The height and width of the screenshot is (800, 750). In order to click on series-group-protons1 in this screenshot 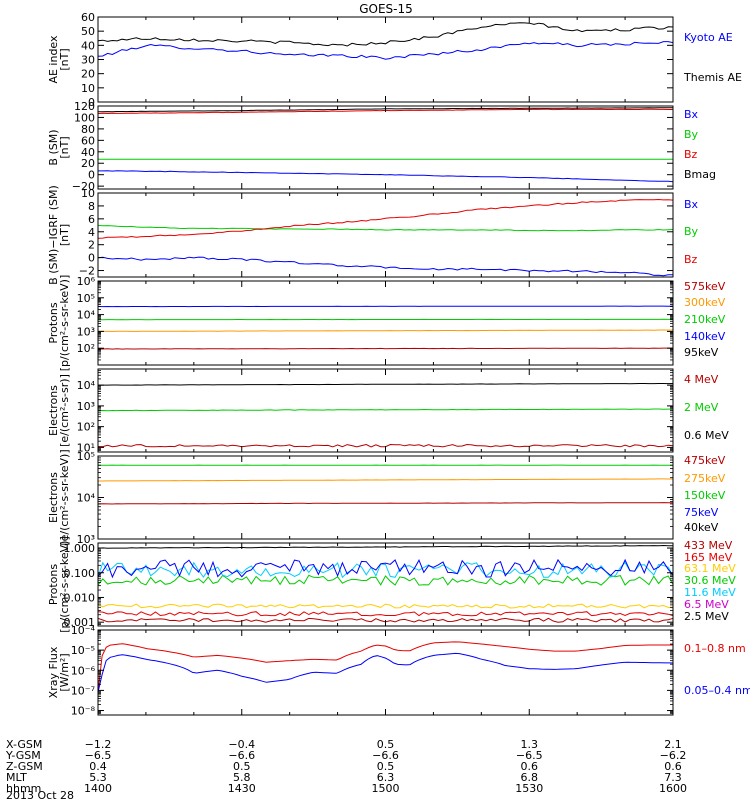, I will do `click(385, 315)`.